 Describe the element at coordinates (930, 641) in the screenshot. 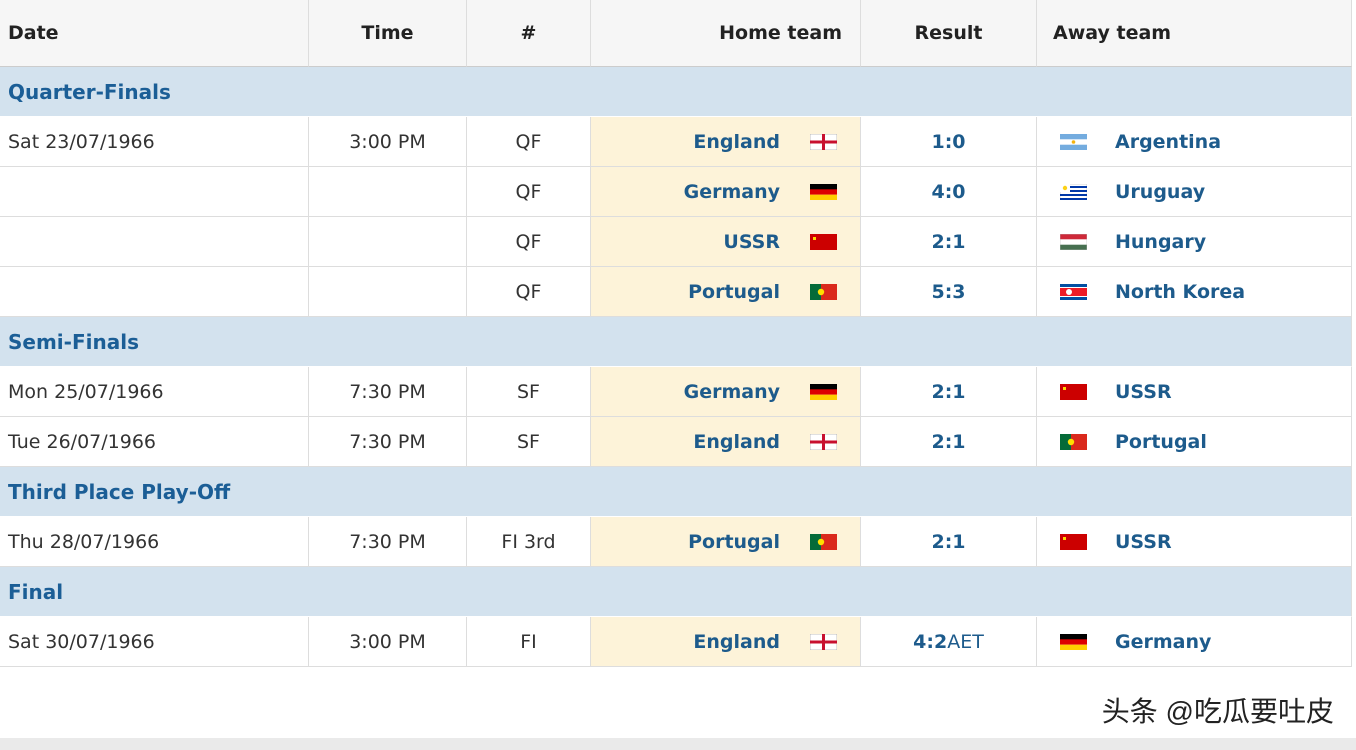

I see `result: 4:2` at that location.